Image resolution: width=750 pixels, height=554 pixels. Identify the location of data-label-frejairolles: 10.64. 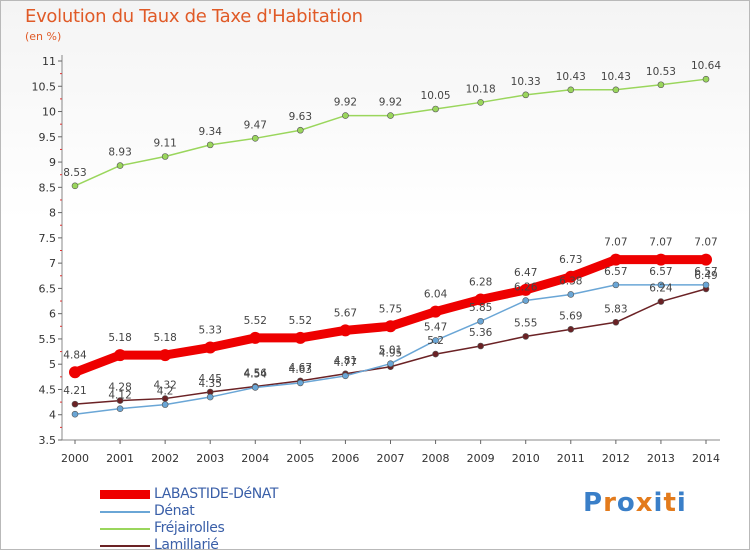
(706, 66).